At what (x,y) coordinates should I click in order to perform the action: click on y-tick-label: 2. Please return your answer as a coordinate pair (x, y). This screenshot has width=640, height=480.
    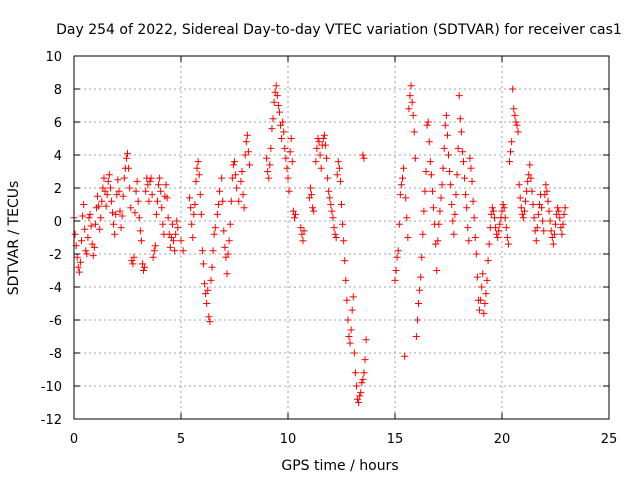
    Looking at the image, I should click on (58, 189).